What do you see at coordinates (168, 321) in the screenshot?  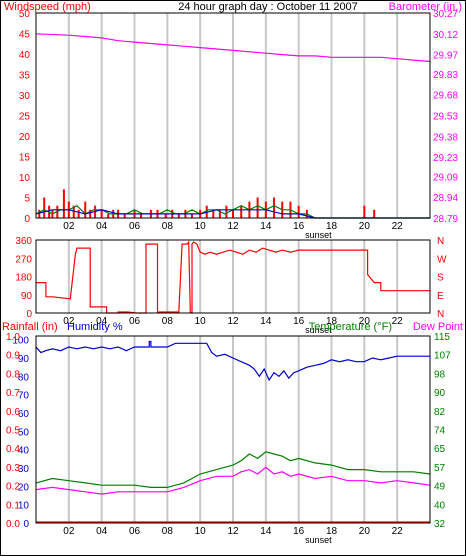 I see `direction-x-tick-label: 08` at bounding box center [168, 321].